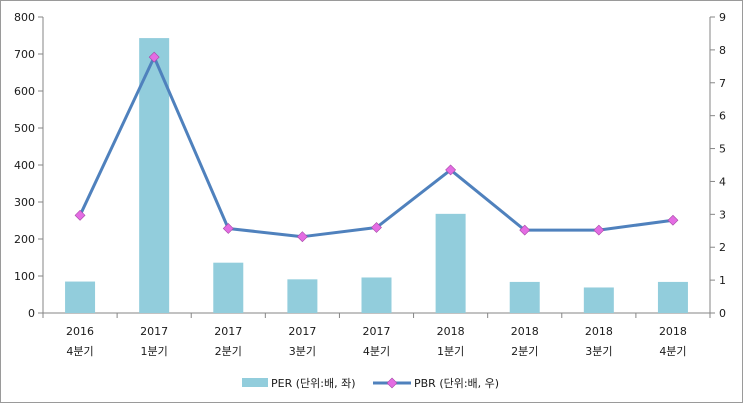  Describe the element at coordinates (24, 54) in the screenshot. I see `left-tick-label: 700` at that location.